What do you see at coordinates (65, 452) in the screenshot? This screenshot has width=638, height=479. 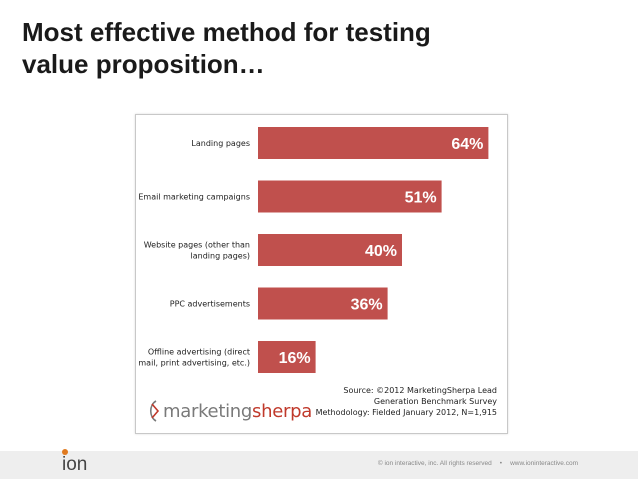 I see `ion-dot-icon` at bounding box center [65, 452].